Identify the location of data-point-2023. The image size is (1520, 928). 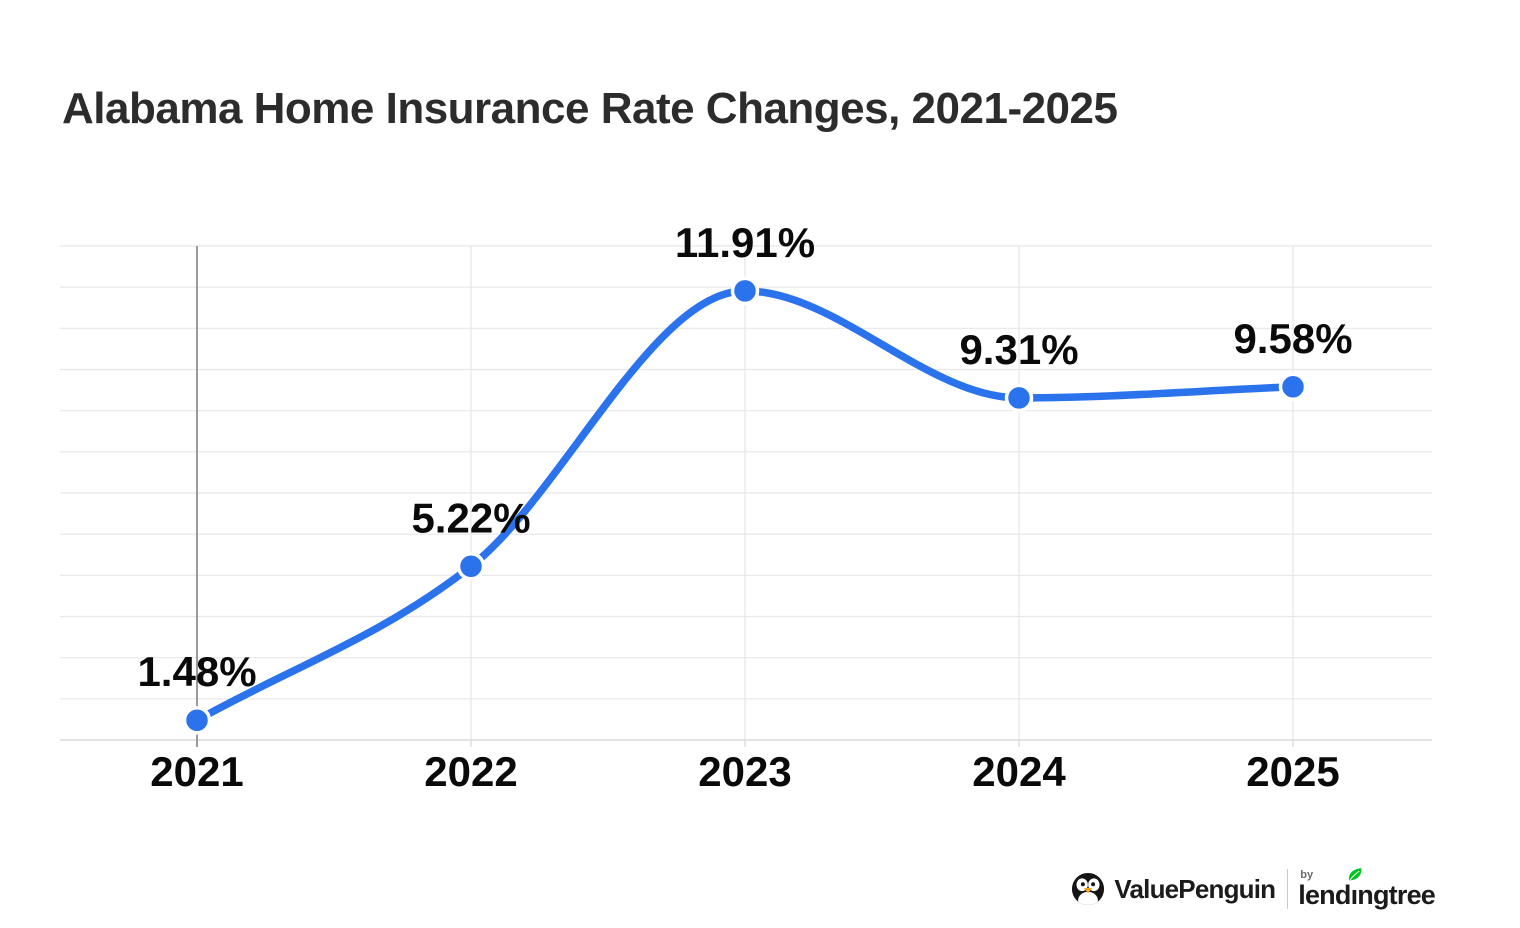
(745, 291).